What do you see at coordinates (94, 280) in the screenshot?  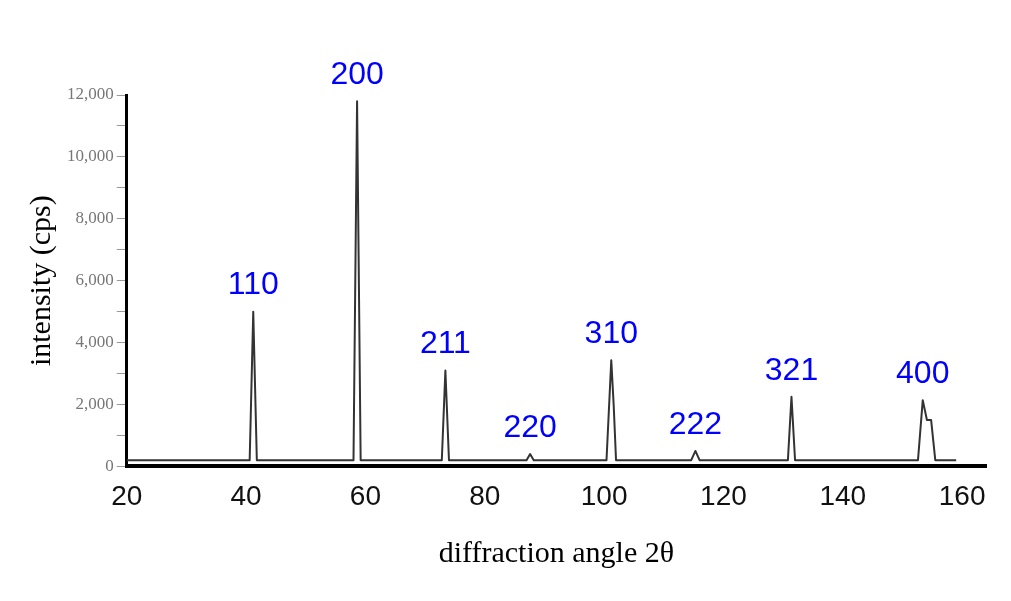 I see `y-tick-label: 6,000` at bounding box center [94, 280].